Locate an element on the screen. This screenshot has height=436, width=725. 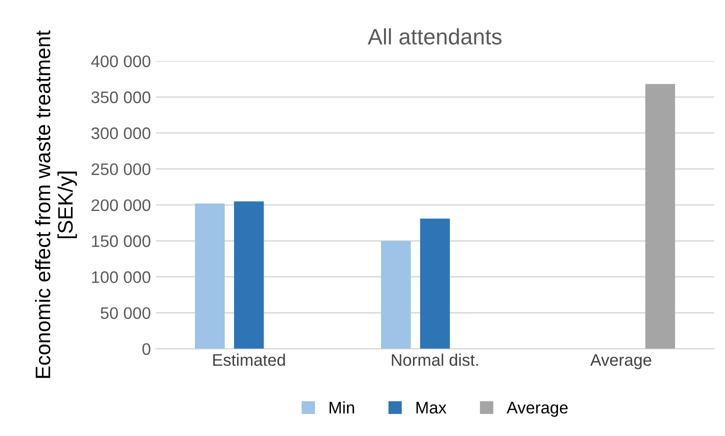
y-tick-label: 400 000 is located at coordinates (120, 61).